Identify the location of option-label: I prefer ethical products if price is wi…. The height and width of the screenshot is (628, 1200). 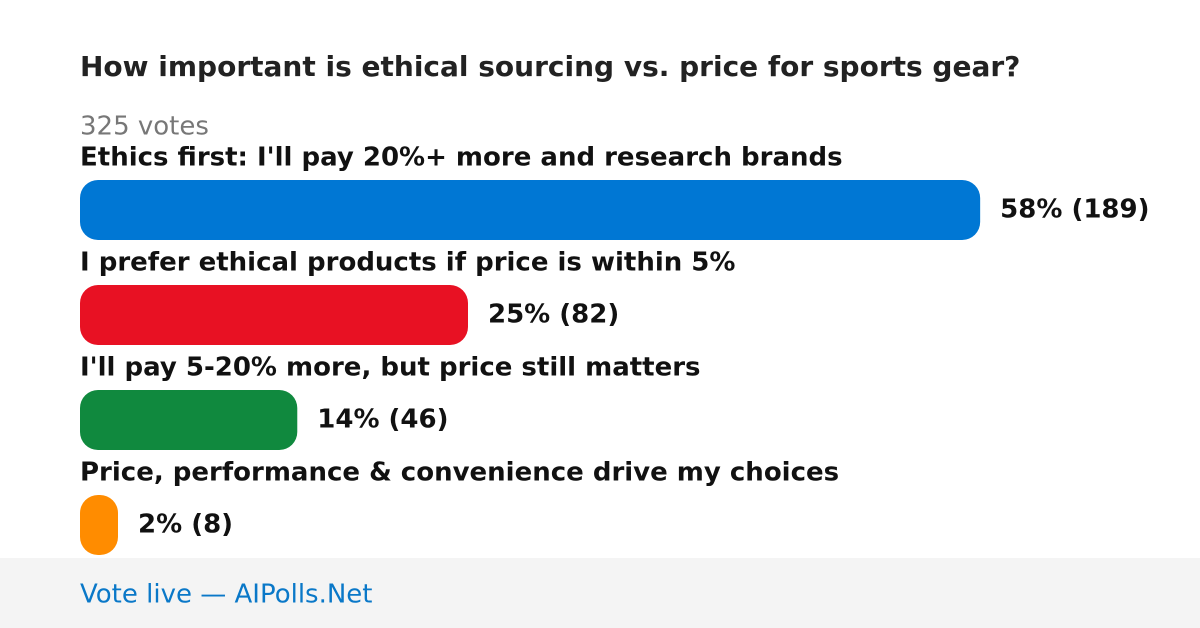
(407, 263).